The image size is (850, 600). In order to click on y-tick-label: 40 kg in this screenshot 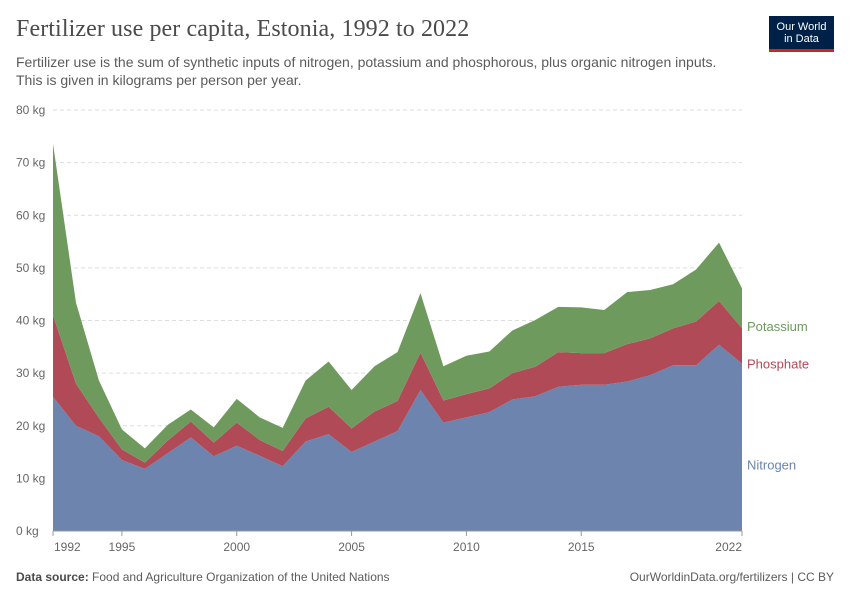, I will do `click(30, 321)`.